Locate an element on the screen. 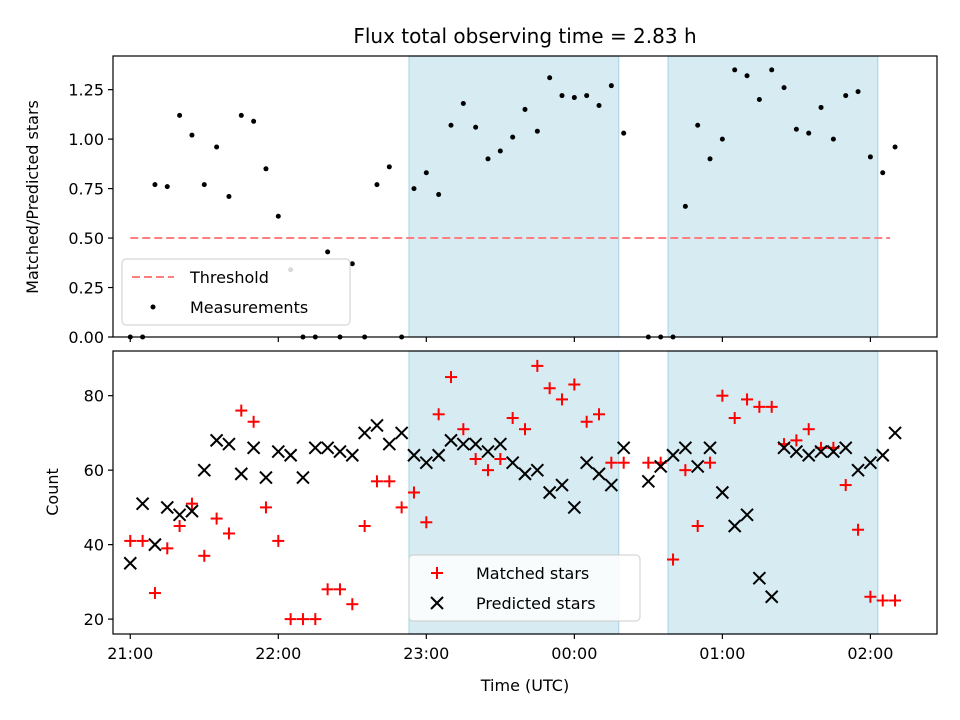  top-legend: Threshold Measurements is located at coordinates (236, 292).